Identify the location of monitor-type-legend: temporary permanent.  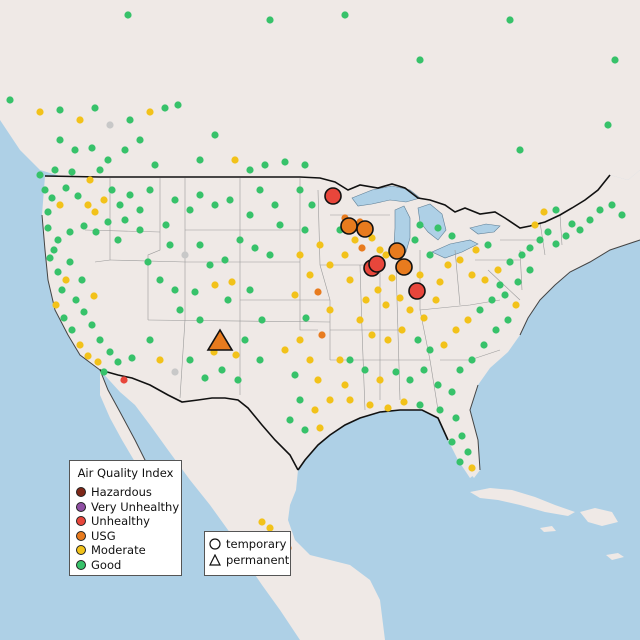
(247, 553).